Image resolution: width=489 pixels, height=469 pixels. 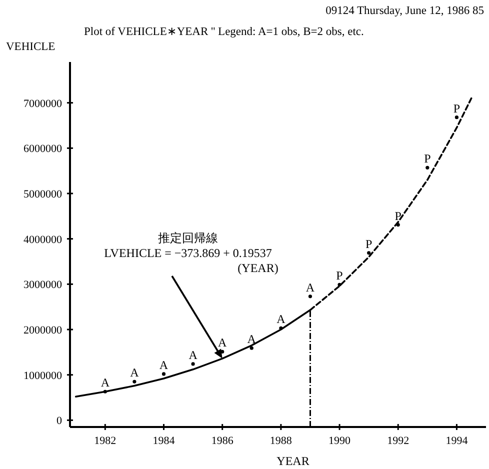 I want to click on x-axis-title: YEAR, so click(x=293, y=461).